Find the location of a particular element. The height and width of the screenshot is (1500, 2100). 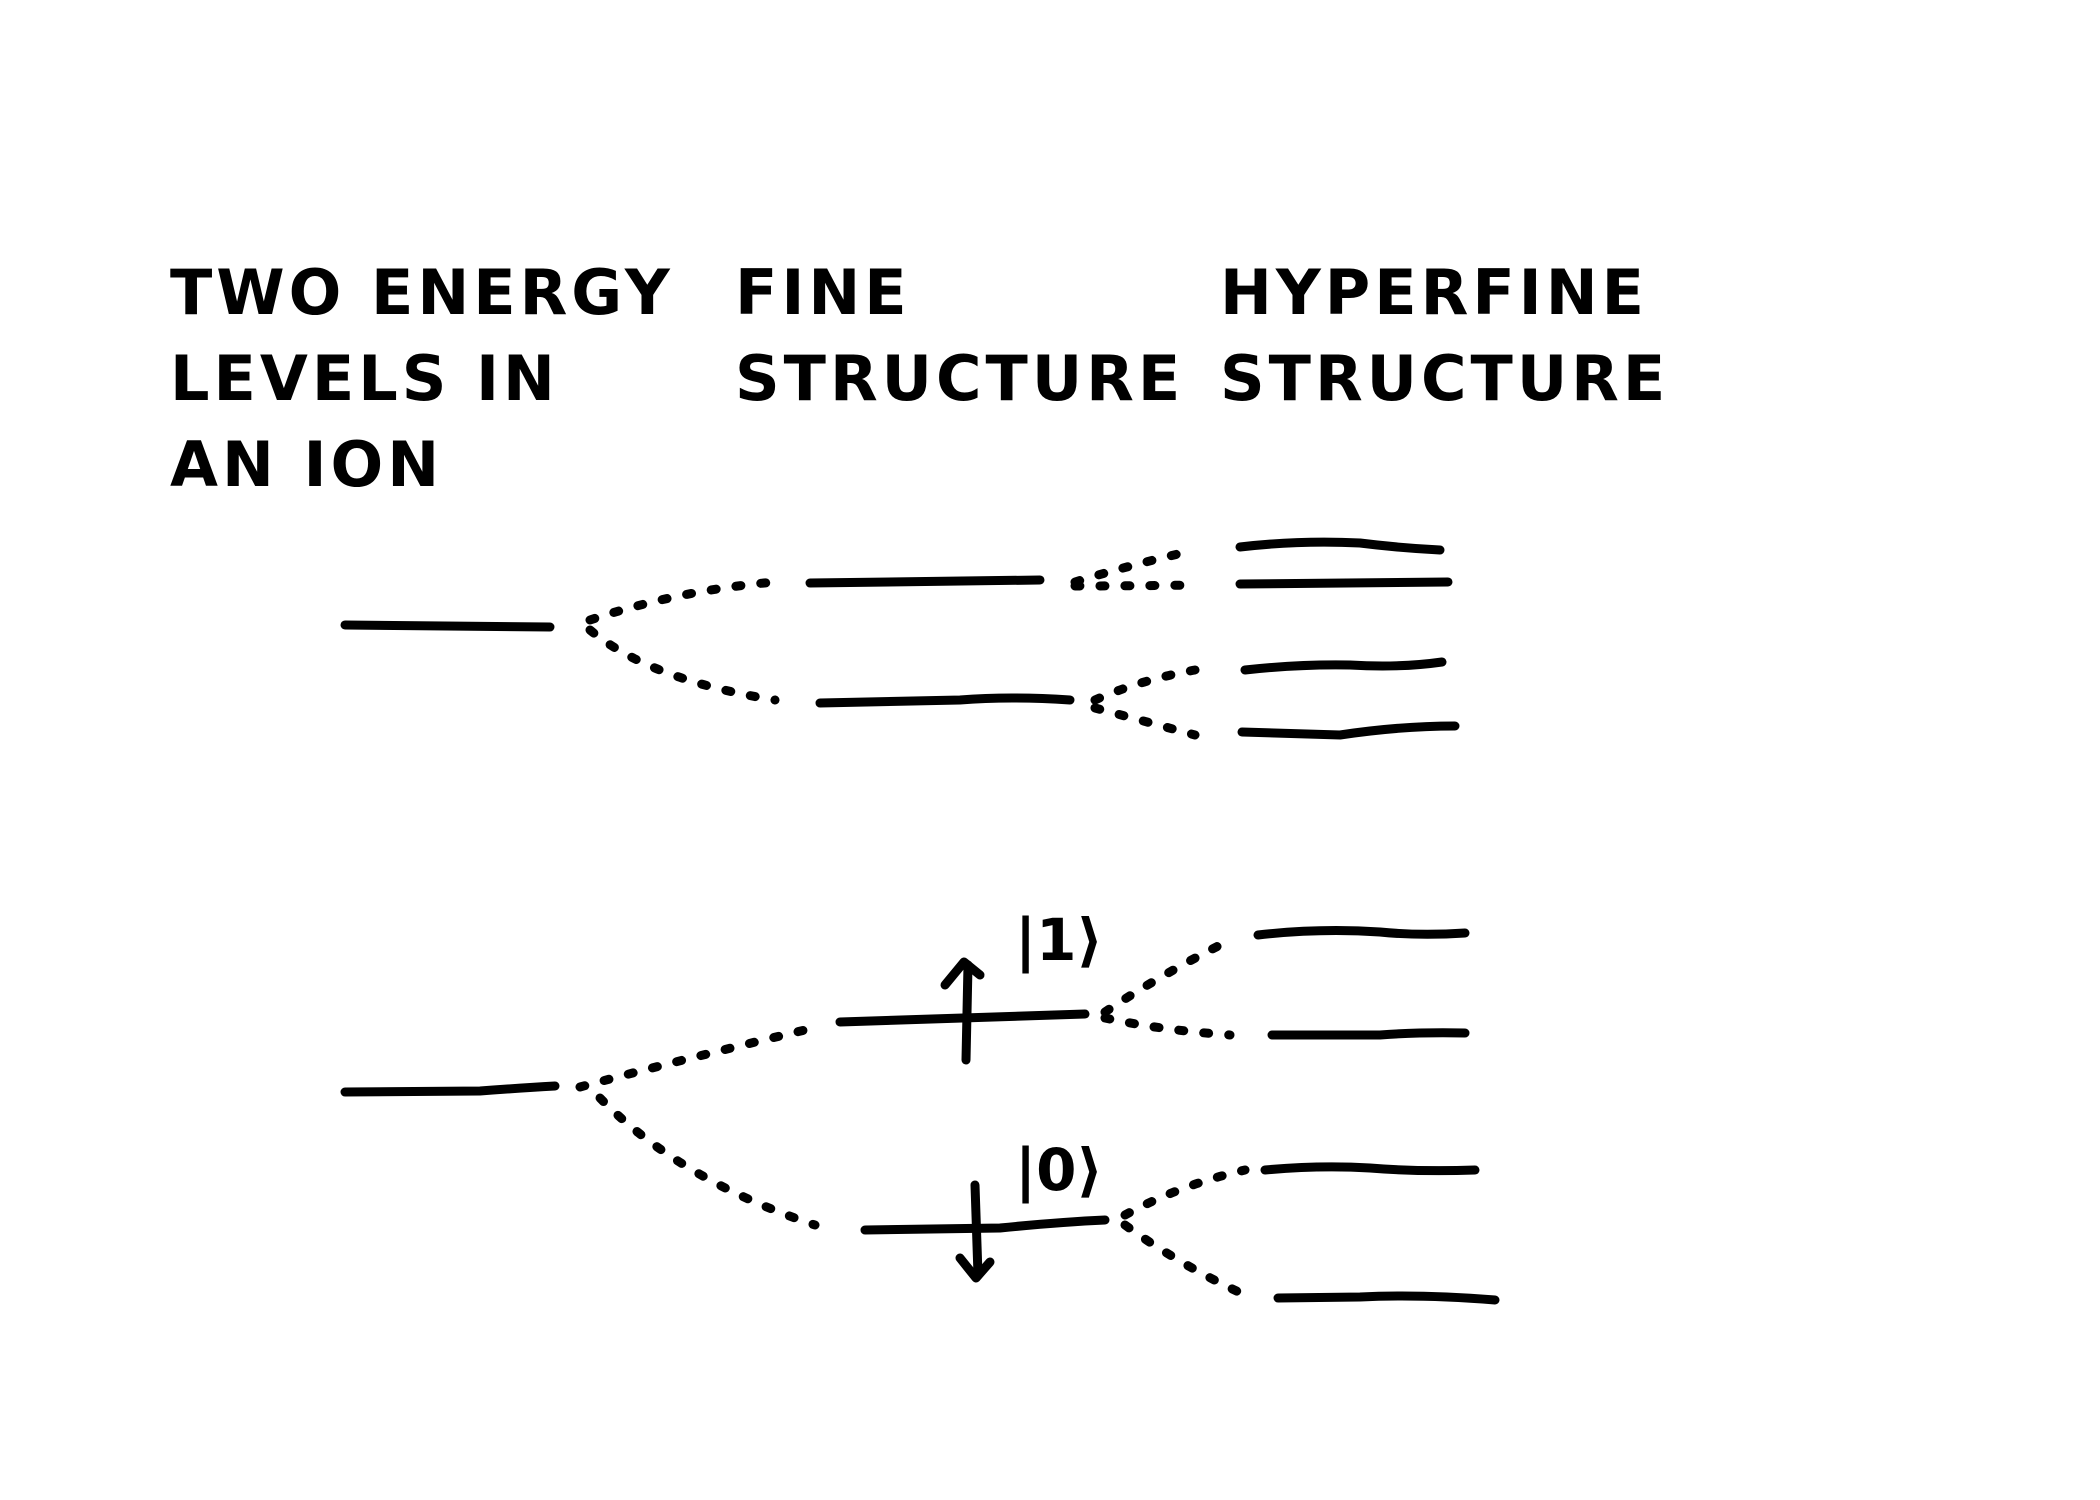

title-line: AN ION is located at coordinates (307, 464).